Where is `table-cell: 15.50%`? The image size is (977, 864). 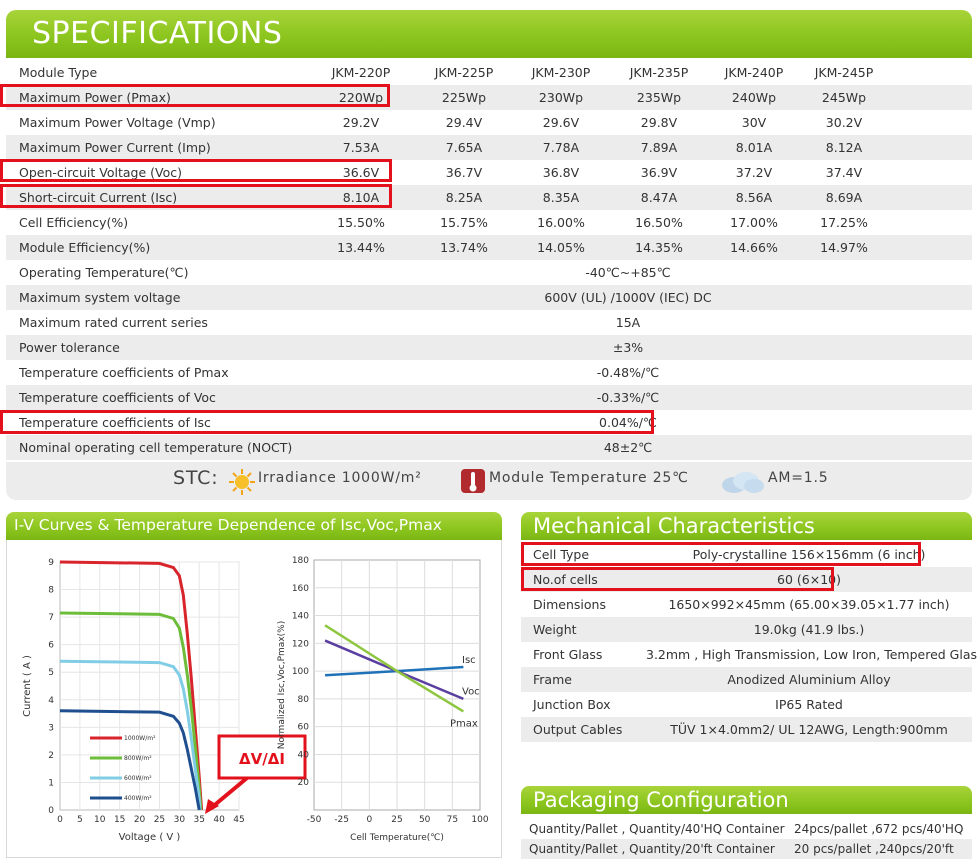
table-cell: 15.50% is located at coordinates (361, 222).